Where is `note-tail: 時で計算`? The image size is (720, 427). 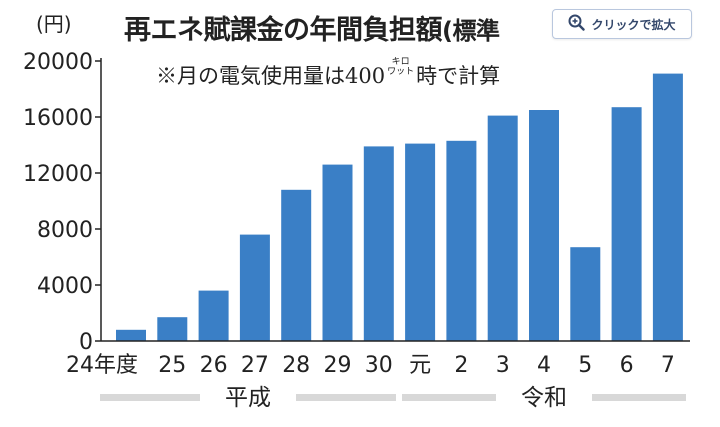 note-tail: 時で計算 is located at coordinates (458, 76).